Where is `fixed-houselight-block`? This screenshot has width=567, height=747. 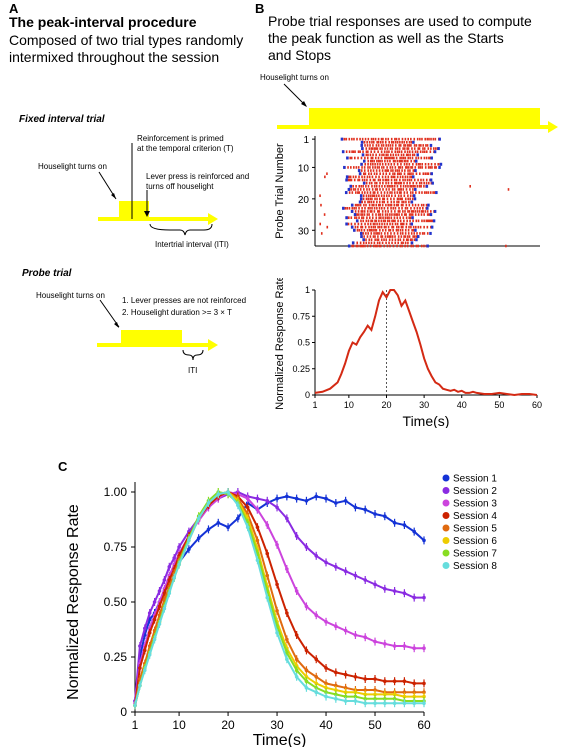
fixed-houselight-block is located at coordinates (134, 210).